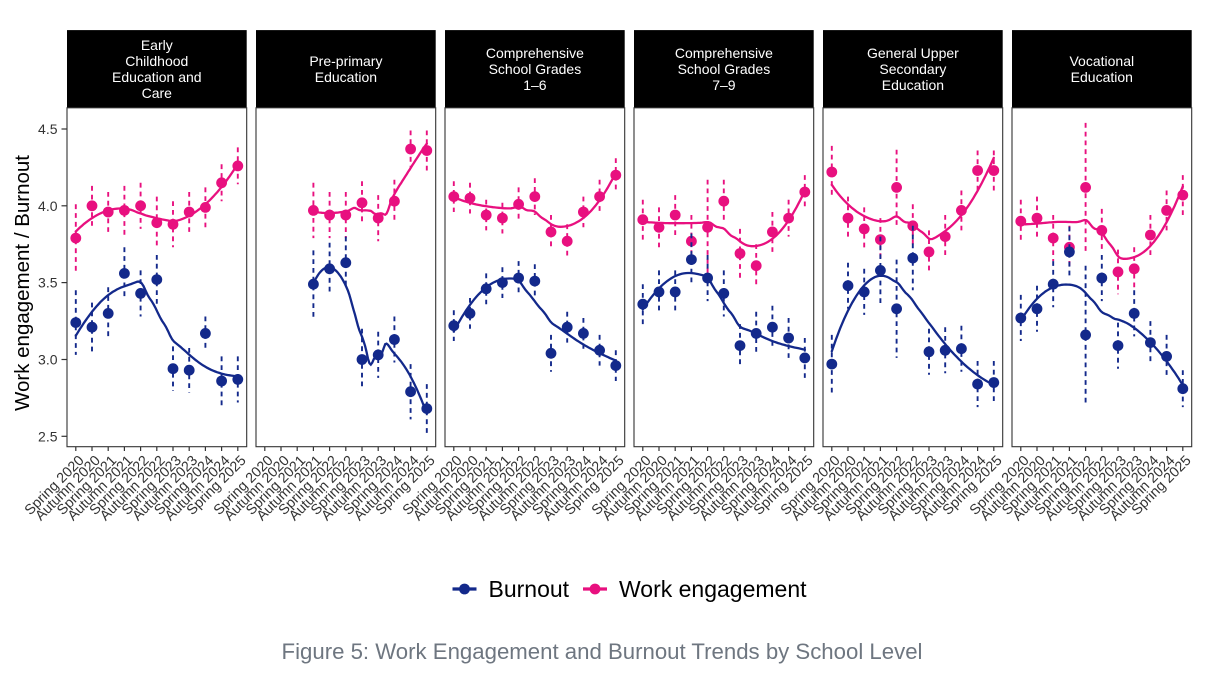 The height and width of the screenshot is (691, 1207). I want to click on svg-text: Childhood, so click(156, 61).